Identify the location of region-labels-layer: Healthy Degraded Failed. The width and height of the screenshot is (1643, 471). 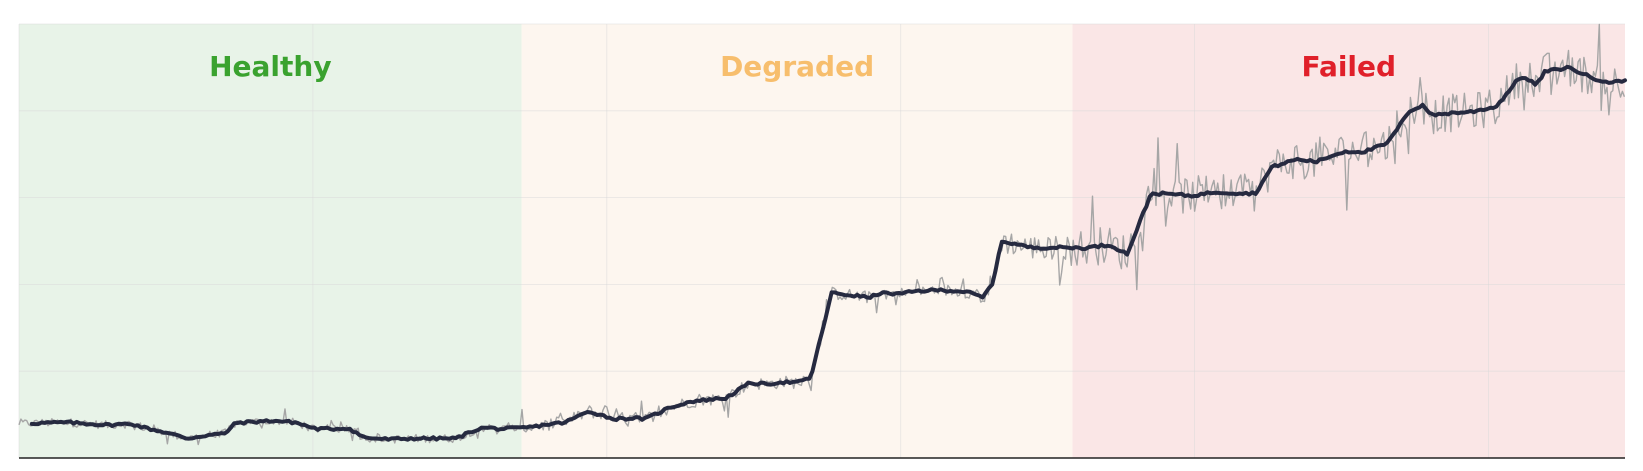
(802, 66).